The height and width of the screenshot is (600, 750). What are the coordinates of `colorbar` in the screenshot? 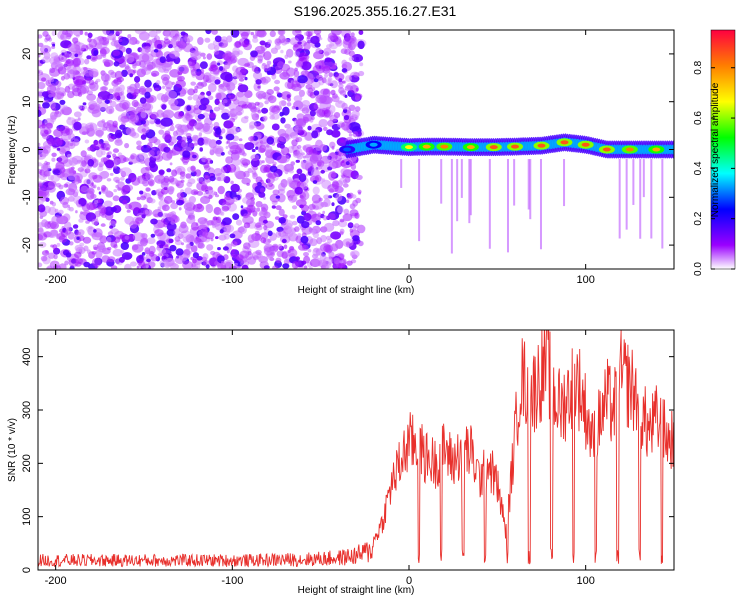 It's located at (723, 149).